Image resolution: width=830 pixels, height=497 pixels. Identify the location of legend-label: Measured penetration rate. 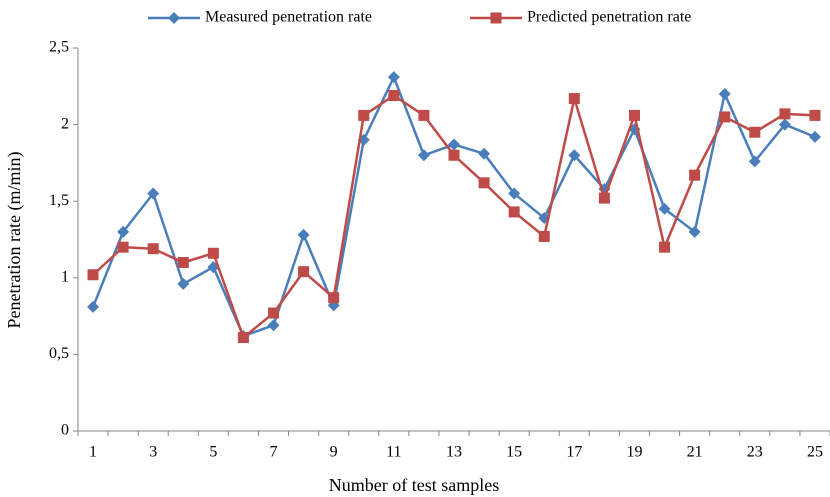
(288, 17).